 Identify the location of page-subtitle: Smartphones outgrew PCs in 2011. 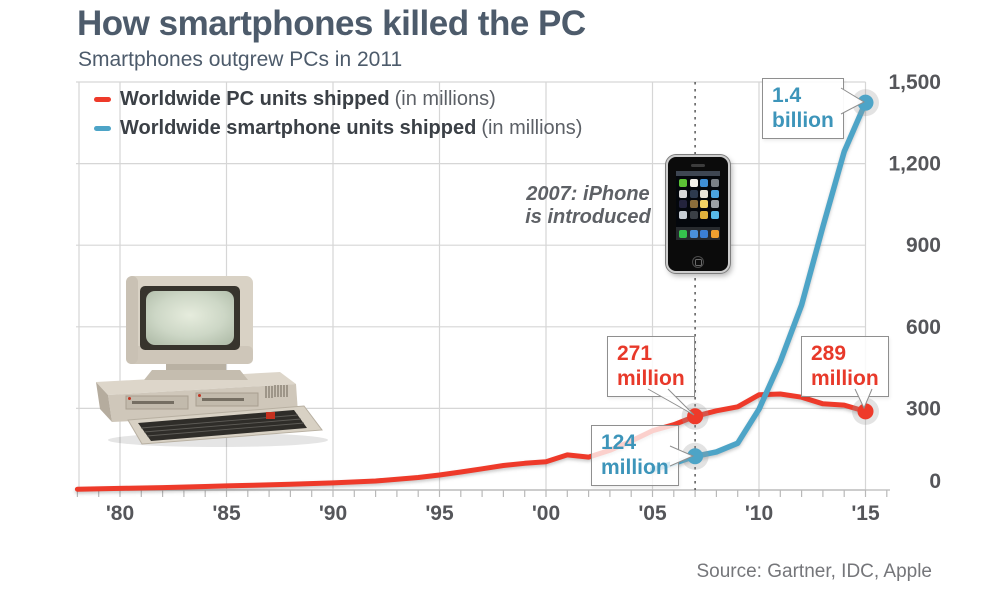
(240, 59).